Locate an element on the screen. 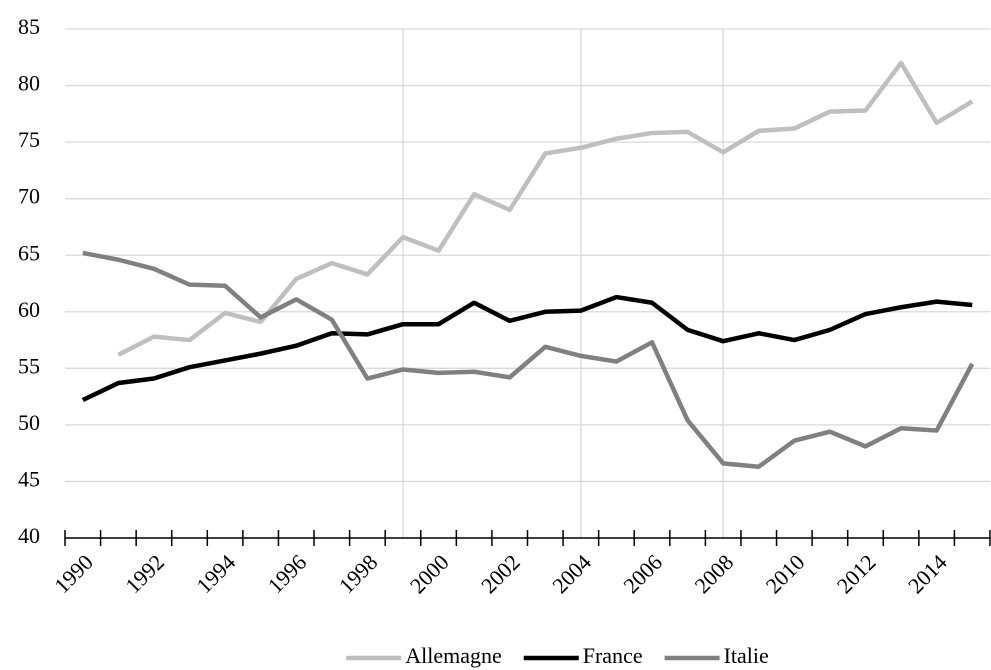  y-tick-label: 55 is located at coordinates (29, 365).